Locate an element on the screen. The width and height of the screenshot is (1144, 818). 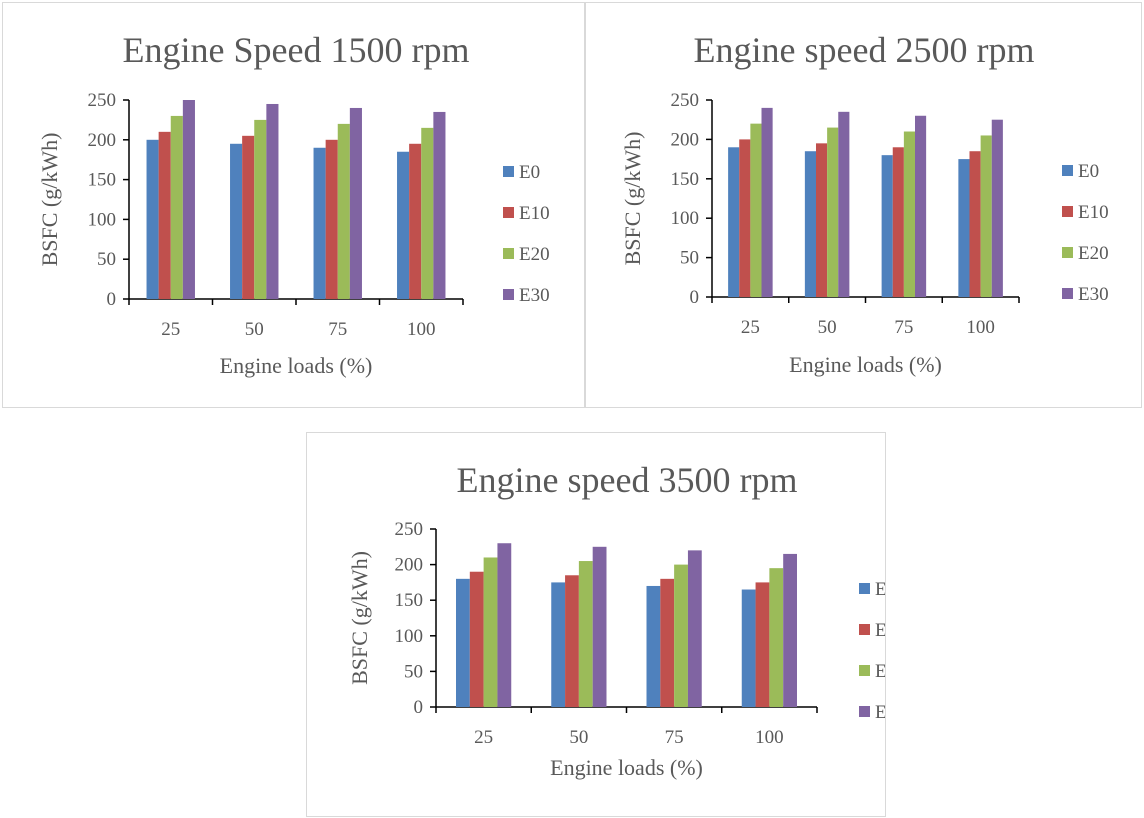
y-tick-label: 100 is located at coordinates (409, 636).